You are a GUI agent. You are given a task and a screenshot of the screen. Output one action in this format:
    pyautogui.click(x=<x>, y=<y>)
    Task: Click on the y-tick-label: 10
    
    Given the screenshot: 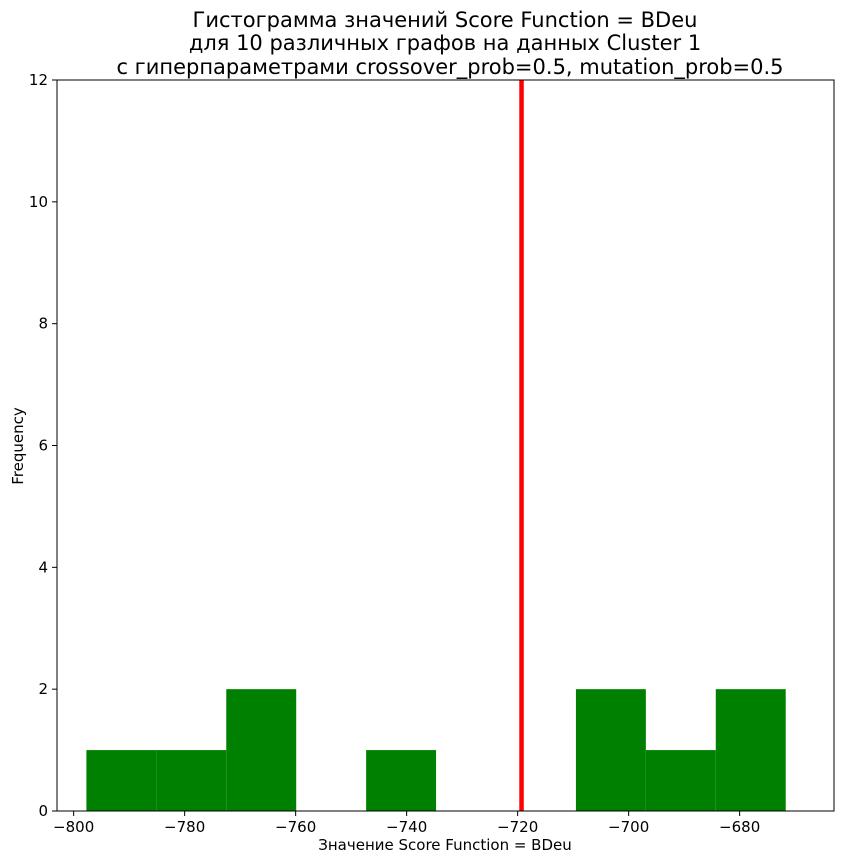 What is the action you would take?
    pyautogui.click(x=38, y=202)
    